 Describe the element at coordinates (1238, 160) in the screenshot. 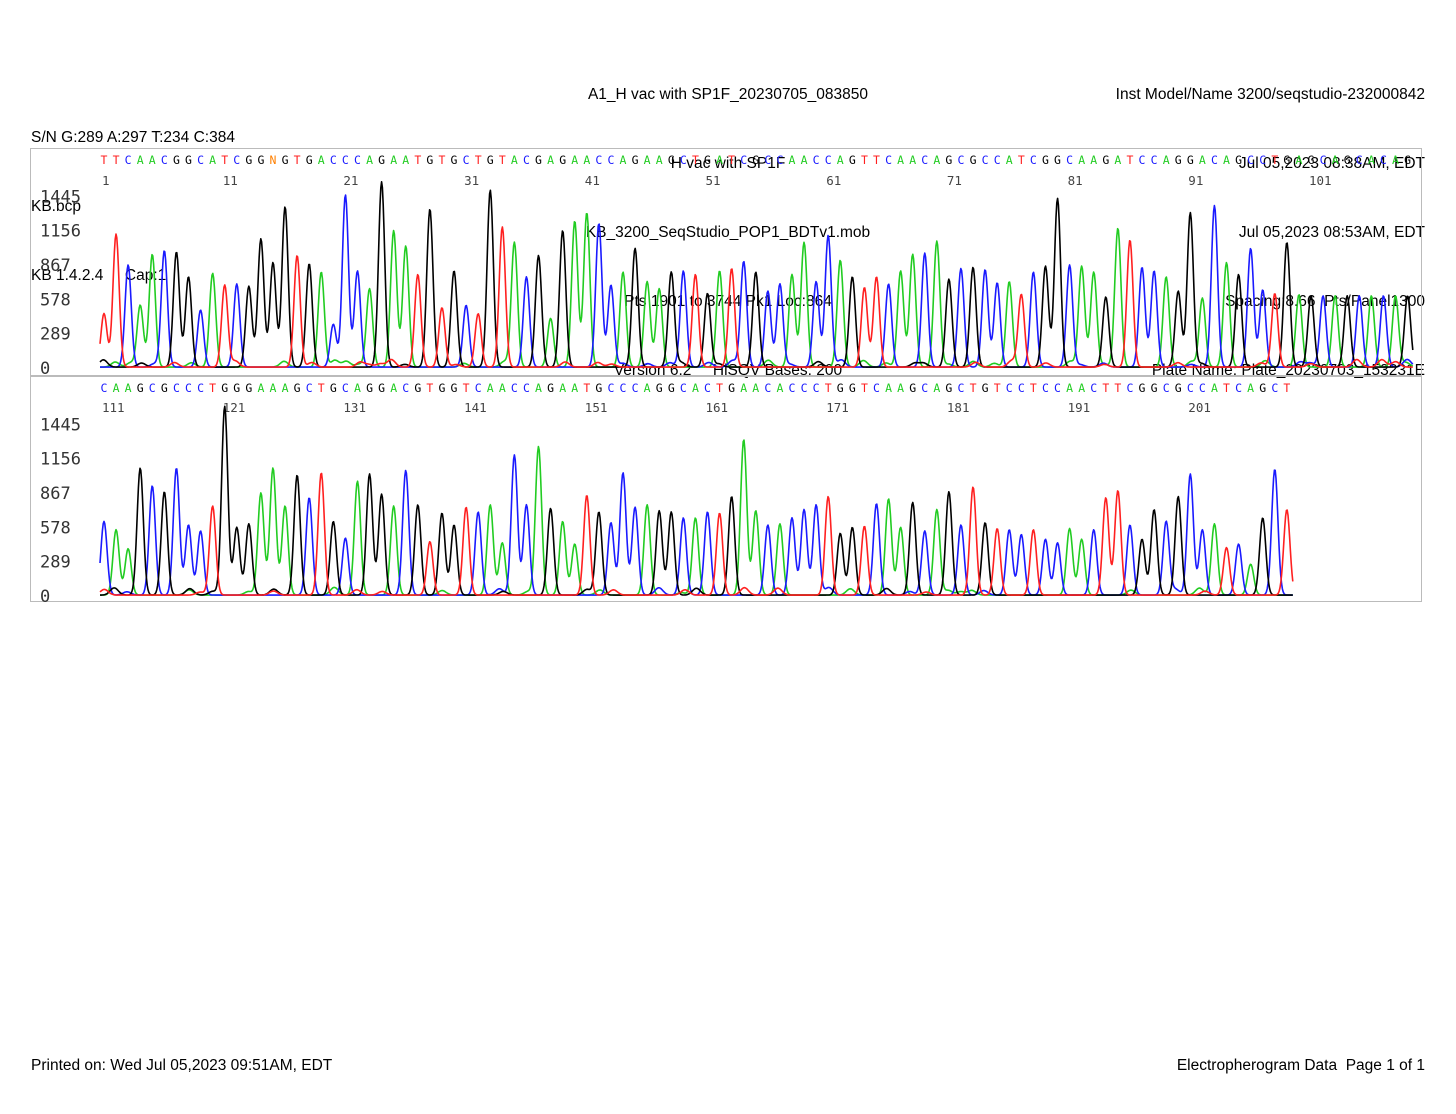

I see `base-call-95: G` at that location.